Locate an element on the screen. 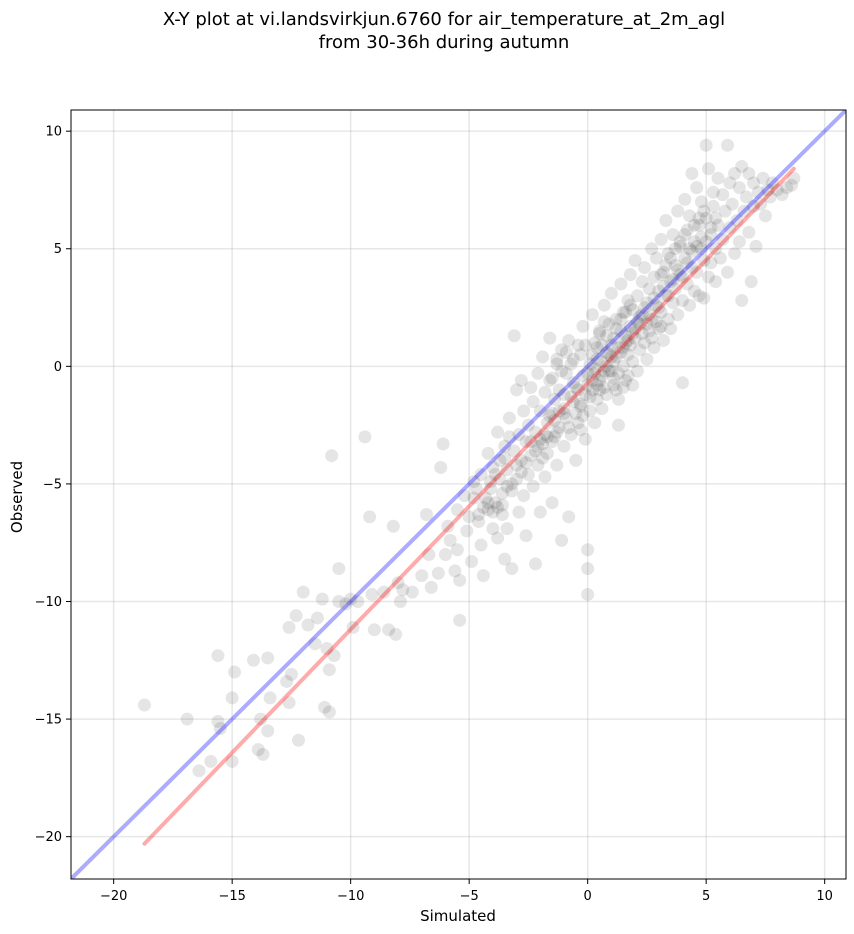  x-tick-label: −15 is located at coordinates (231, 896).